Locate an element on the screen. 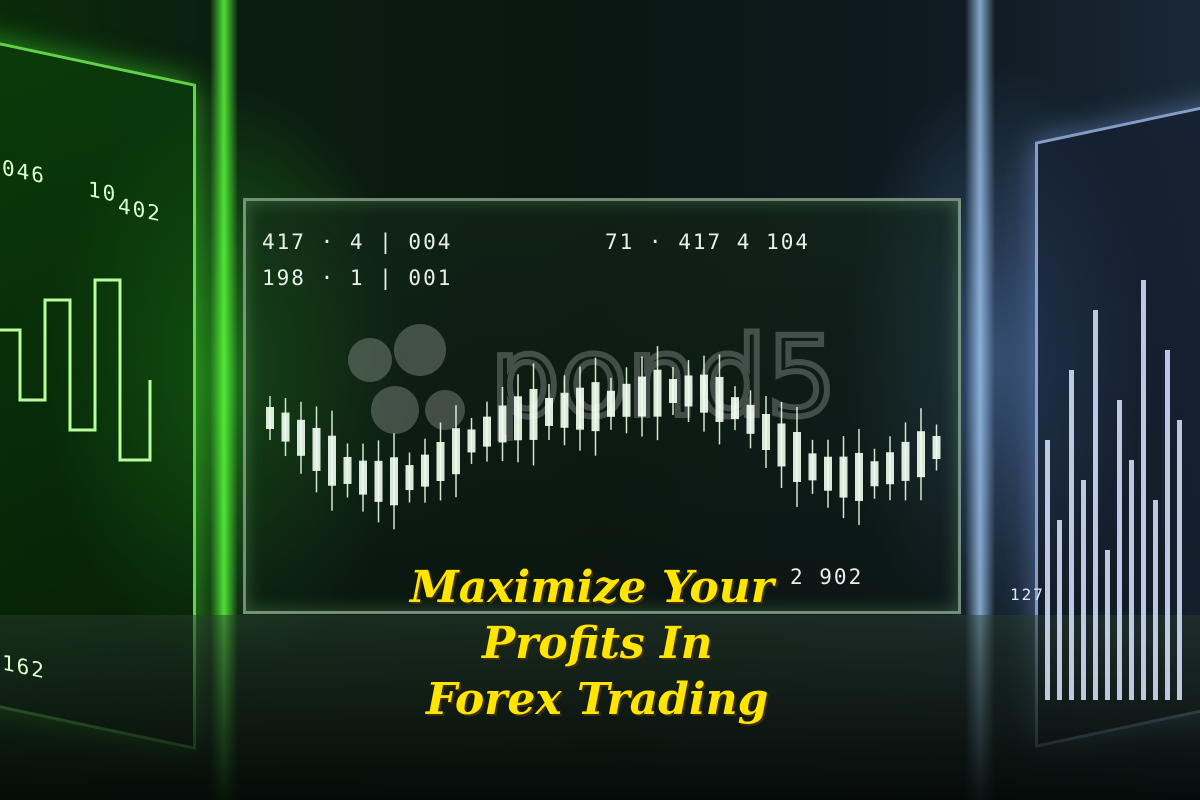  readout-bottom-right: 2 902 is located at coordinates (827, 577).